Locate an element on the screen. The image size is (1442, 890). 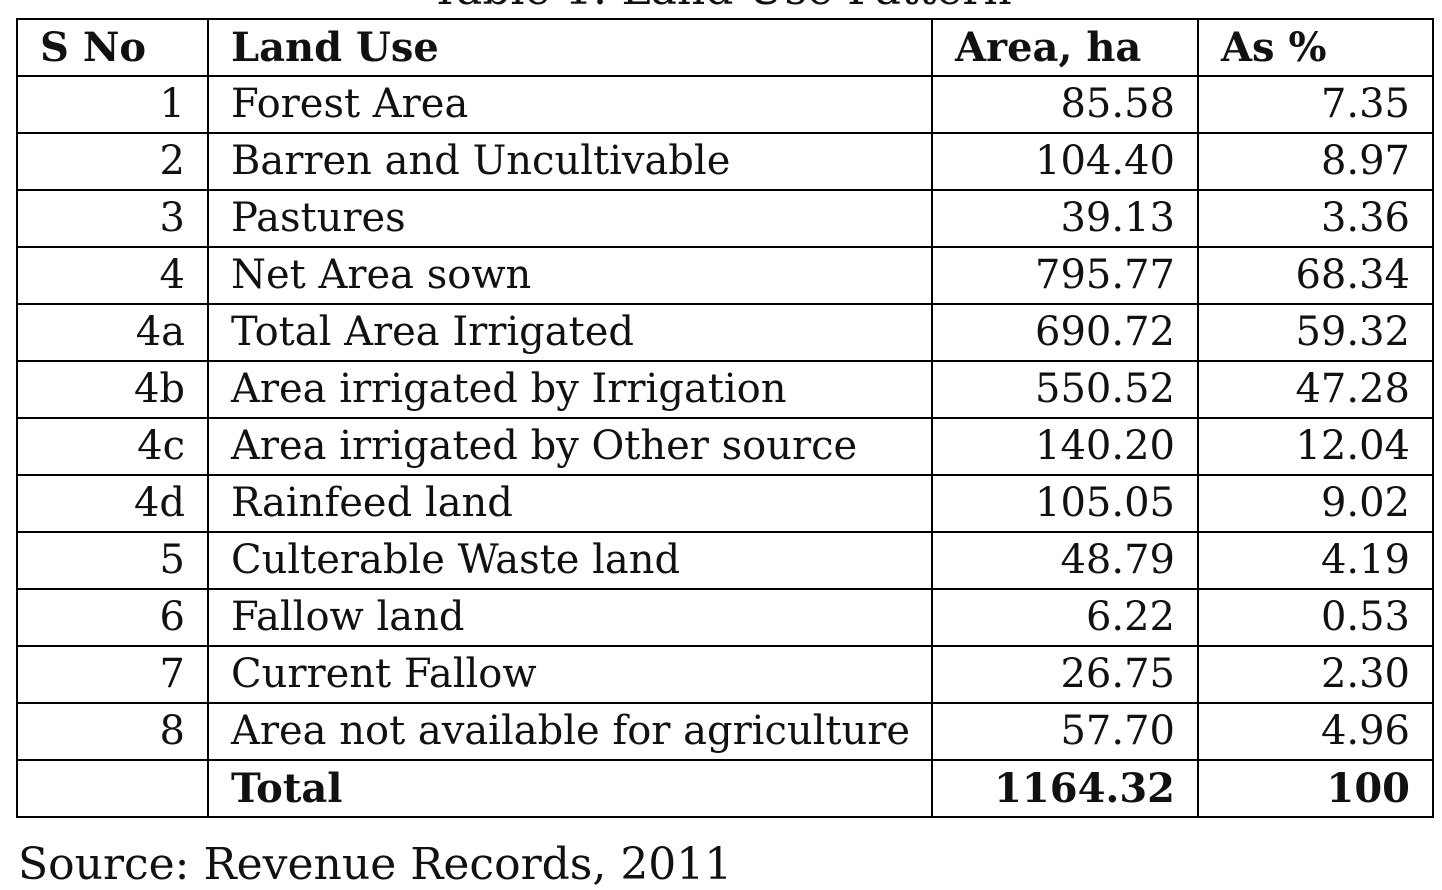
cell-land-use: Pastures is located at coordinates (570, 218).